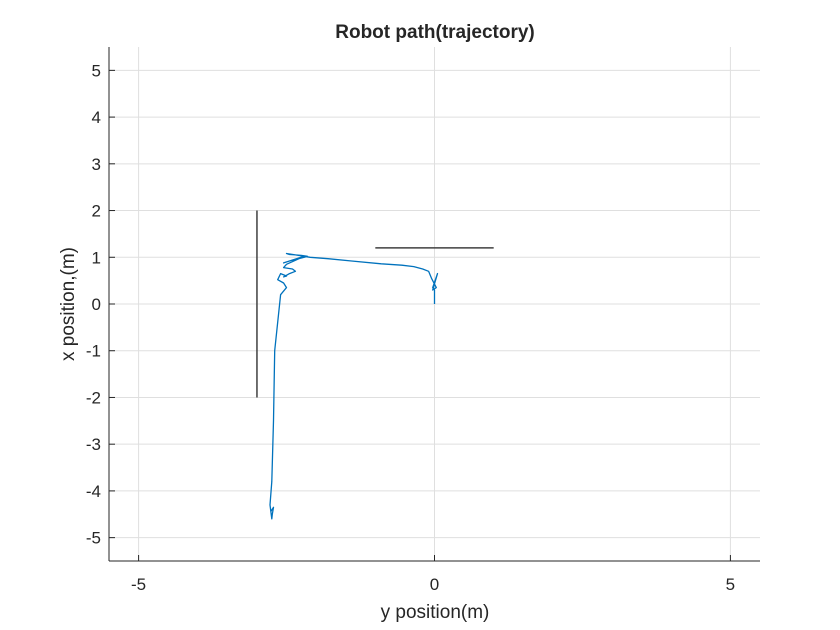 This screenshot has width=840, height=630. I want to click on robot-path, so click(354, 386).